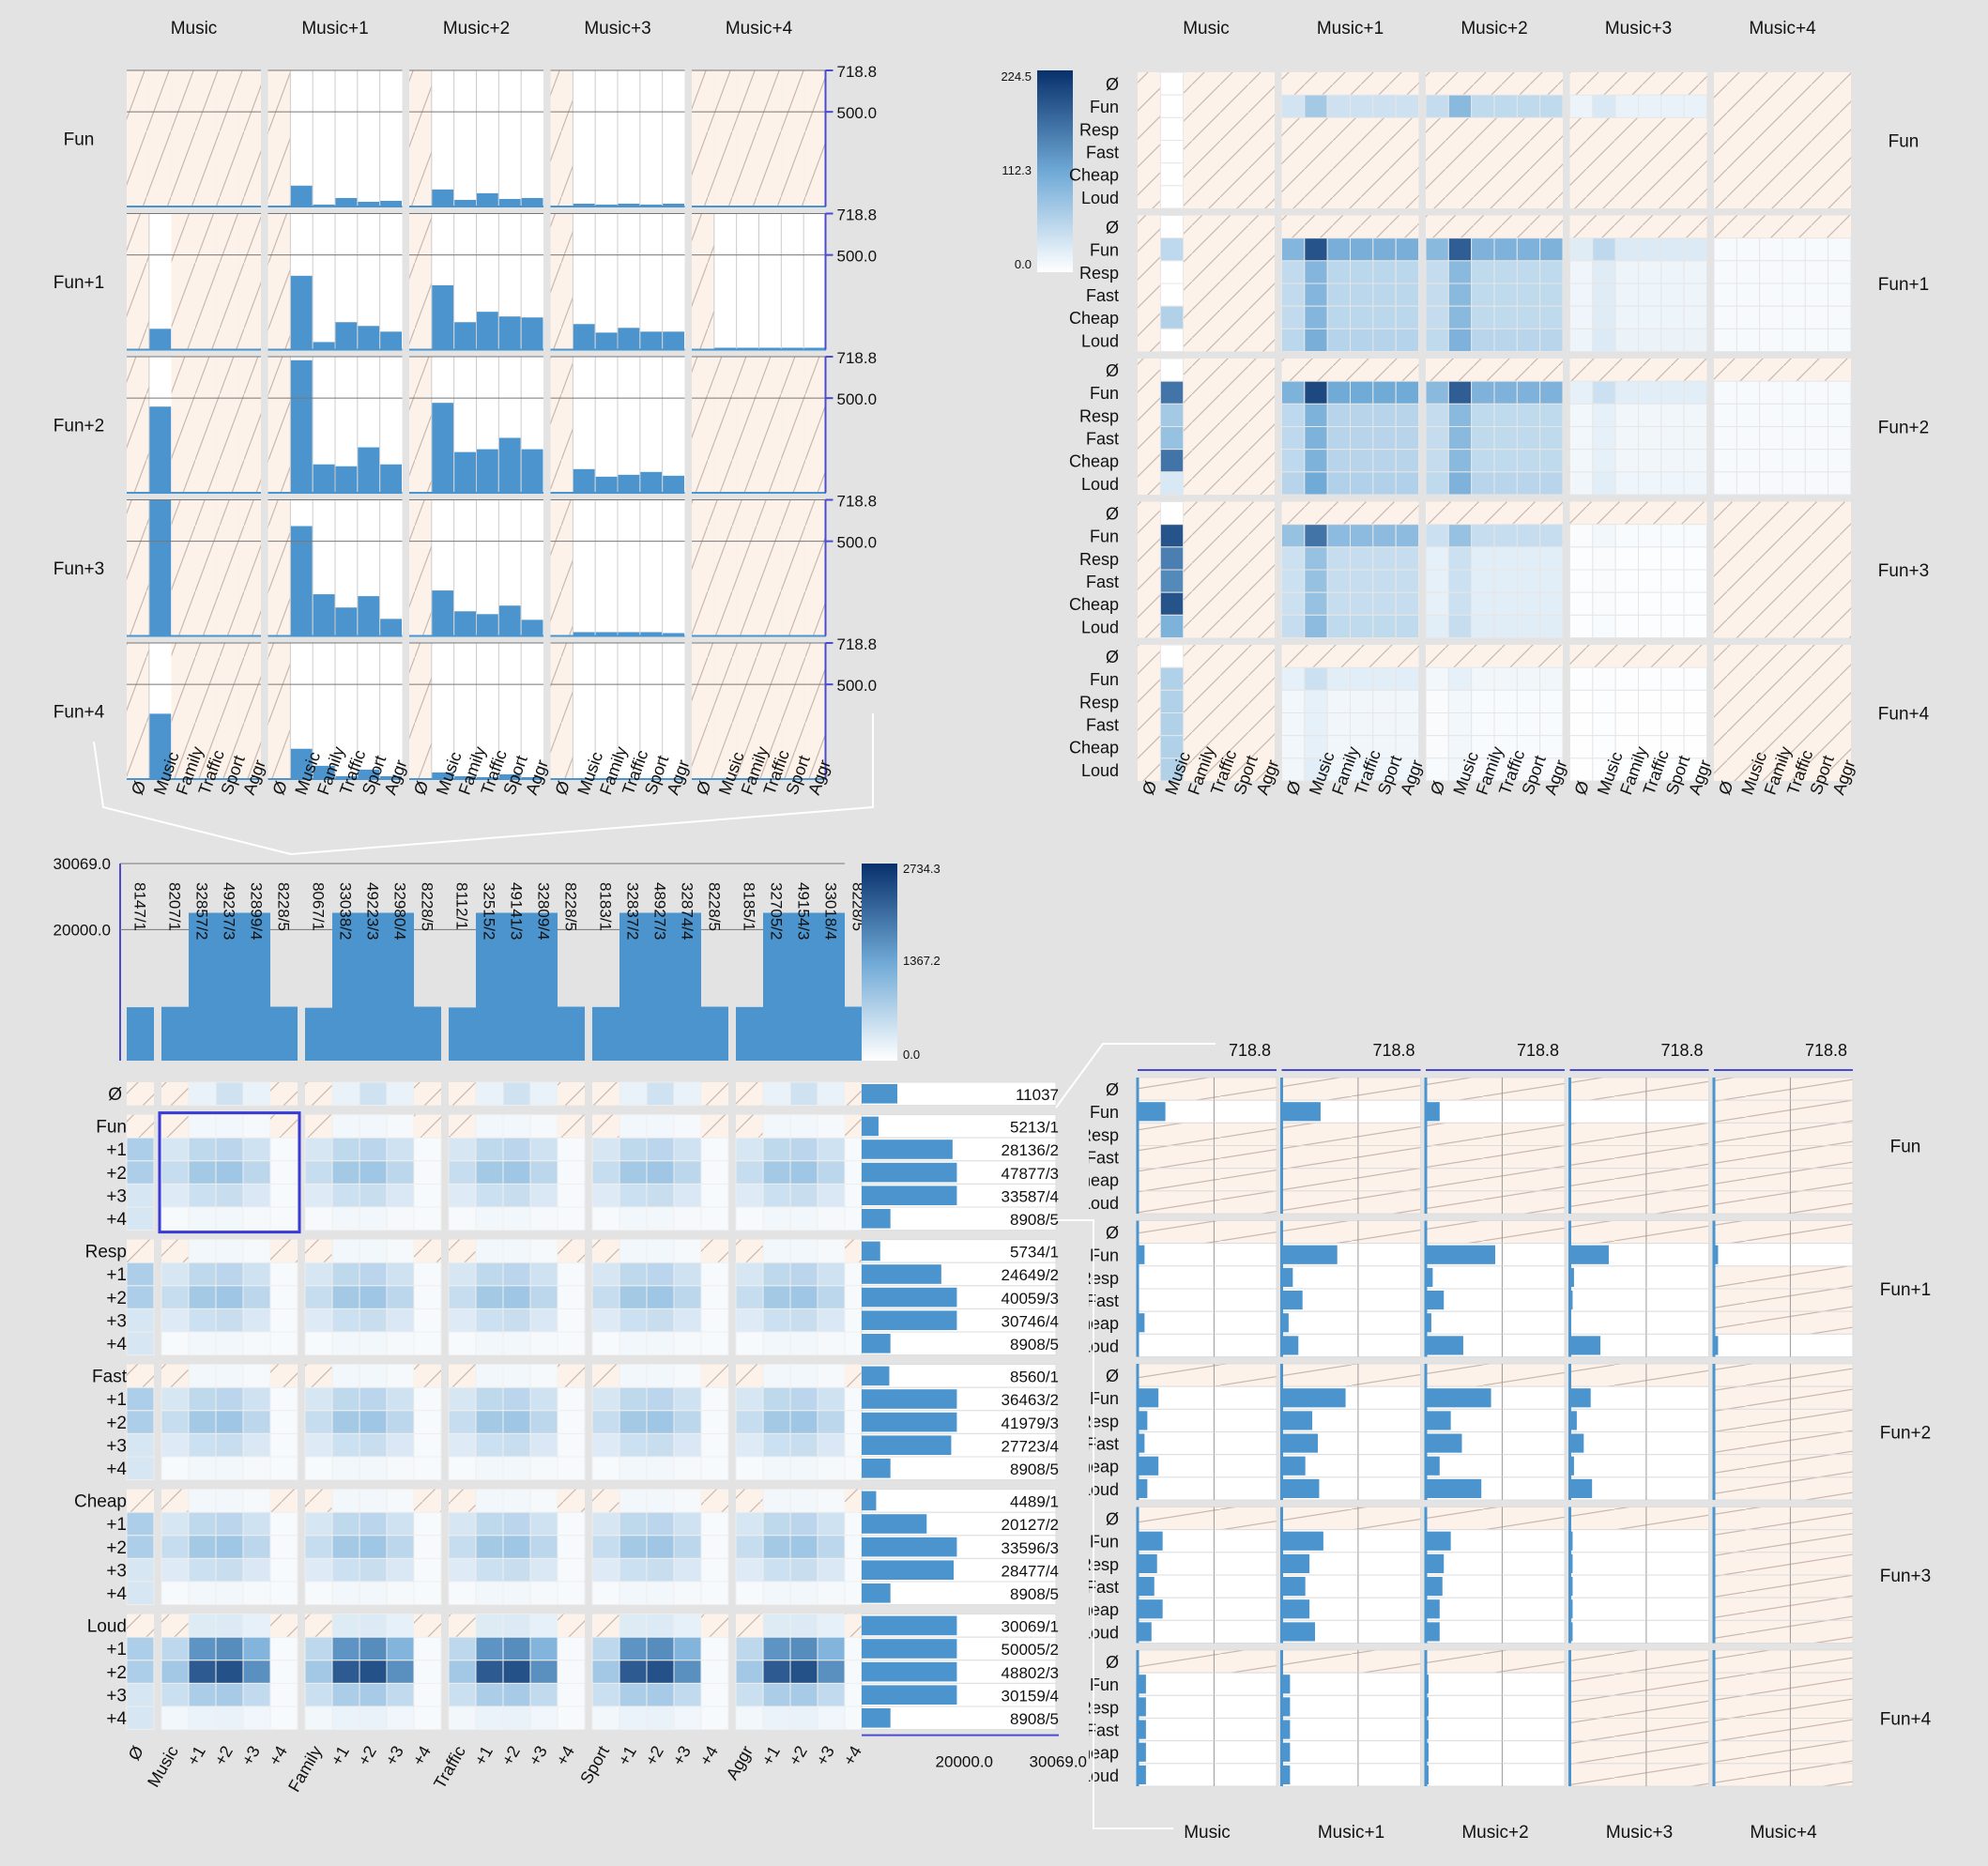 The height and width of the screenshot is (1866, 1988). I want to click on sub-row-label: Fun, so click(1104, 1542).